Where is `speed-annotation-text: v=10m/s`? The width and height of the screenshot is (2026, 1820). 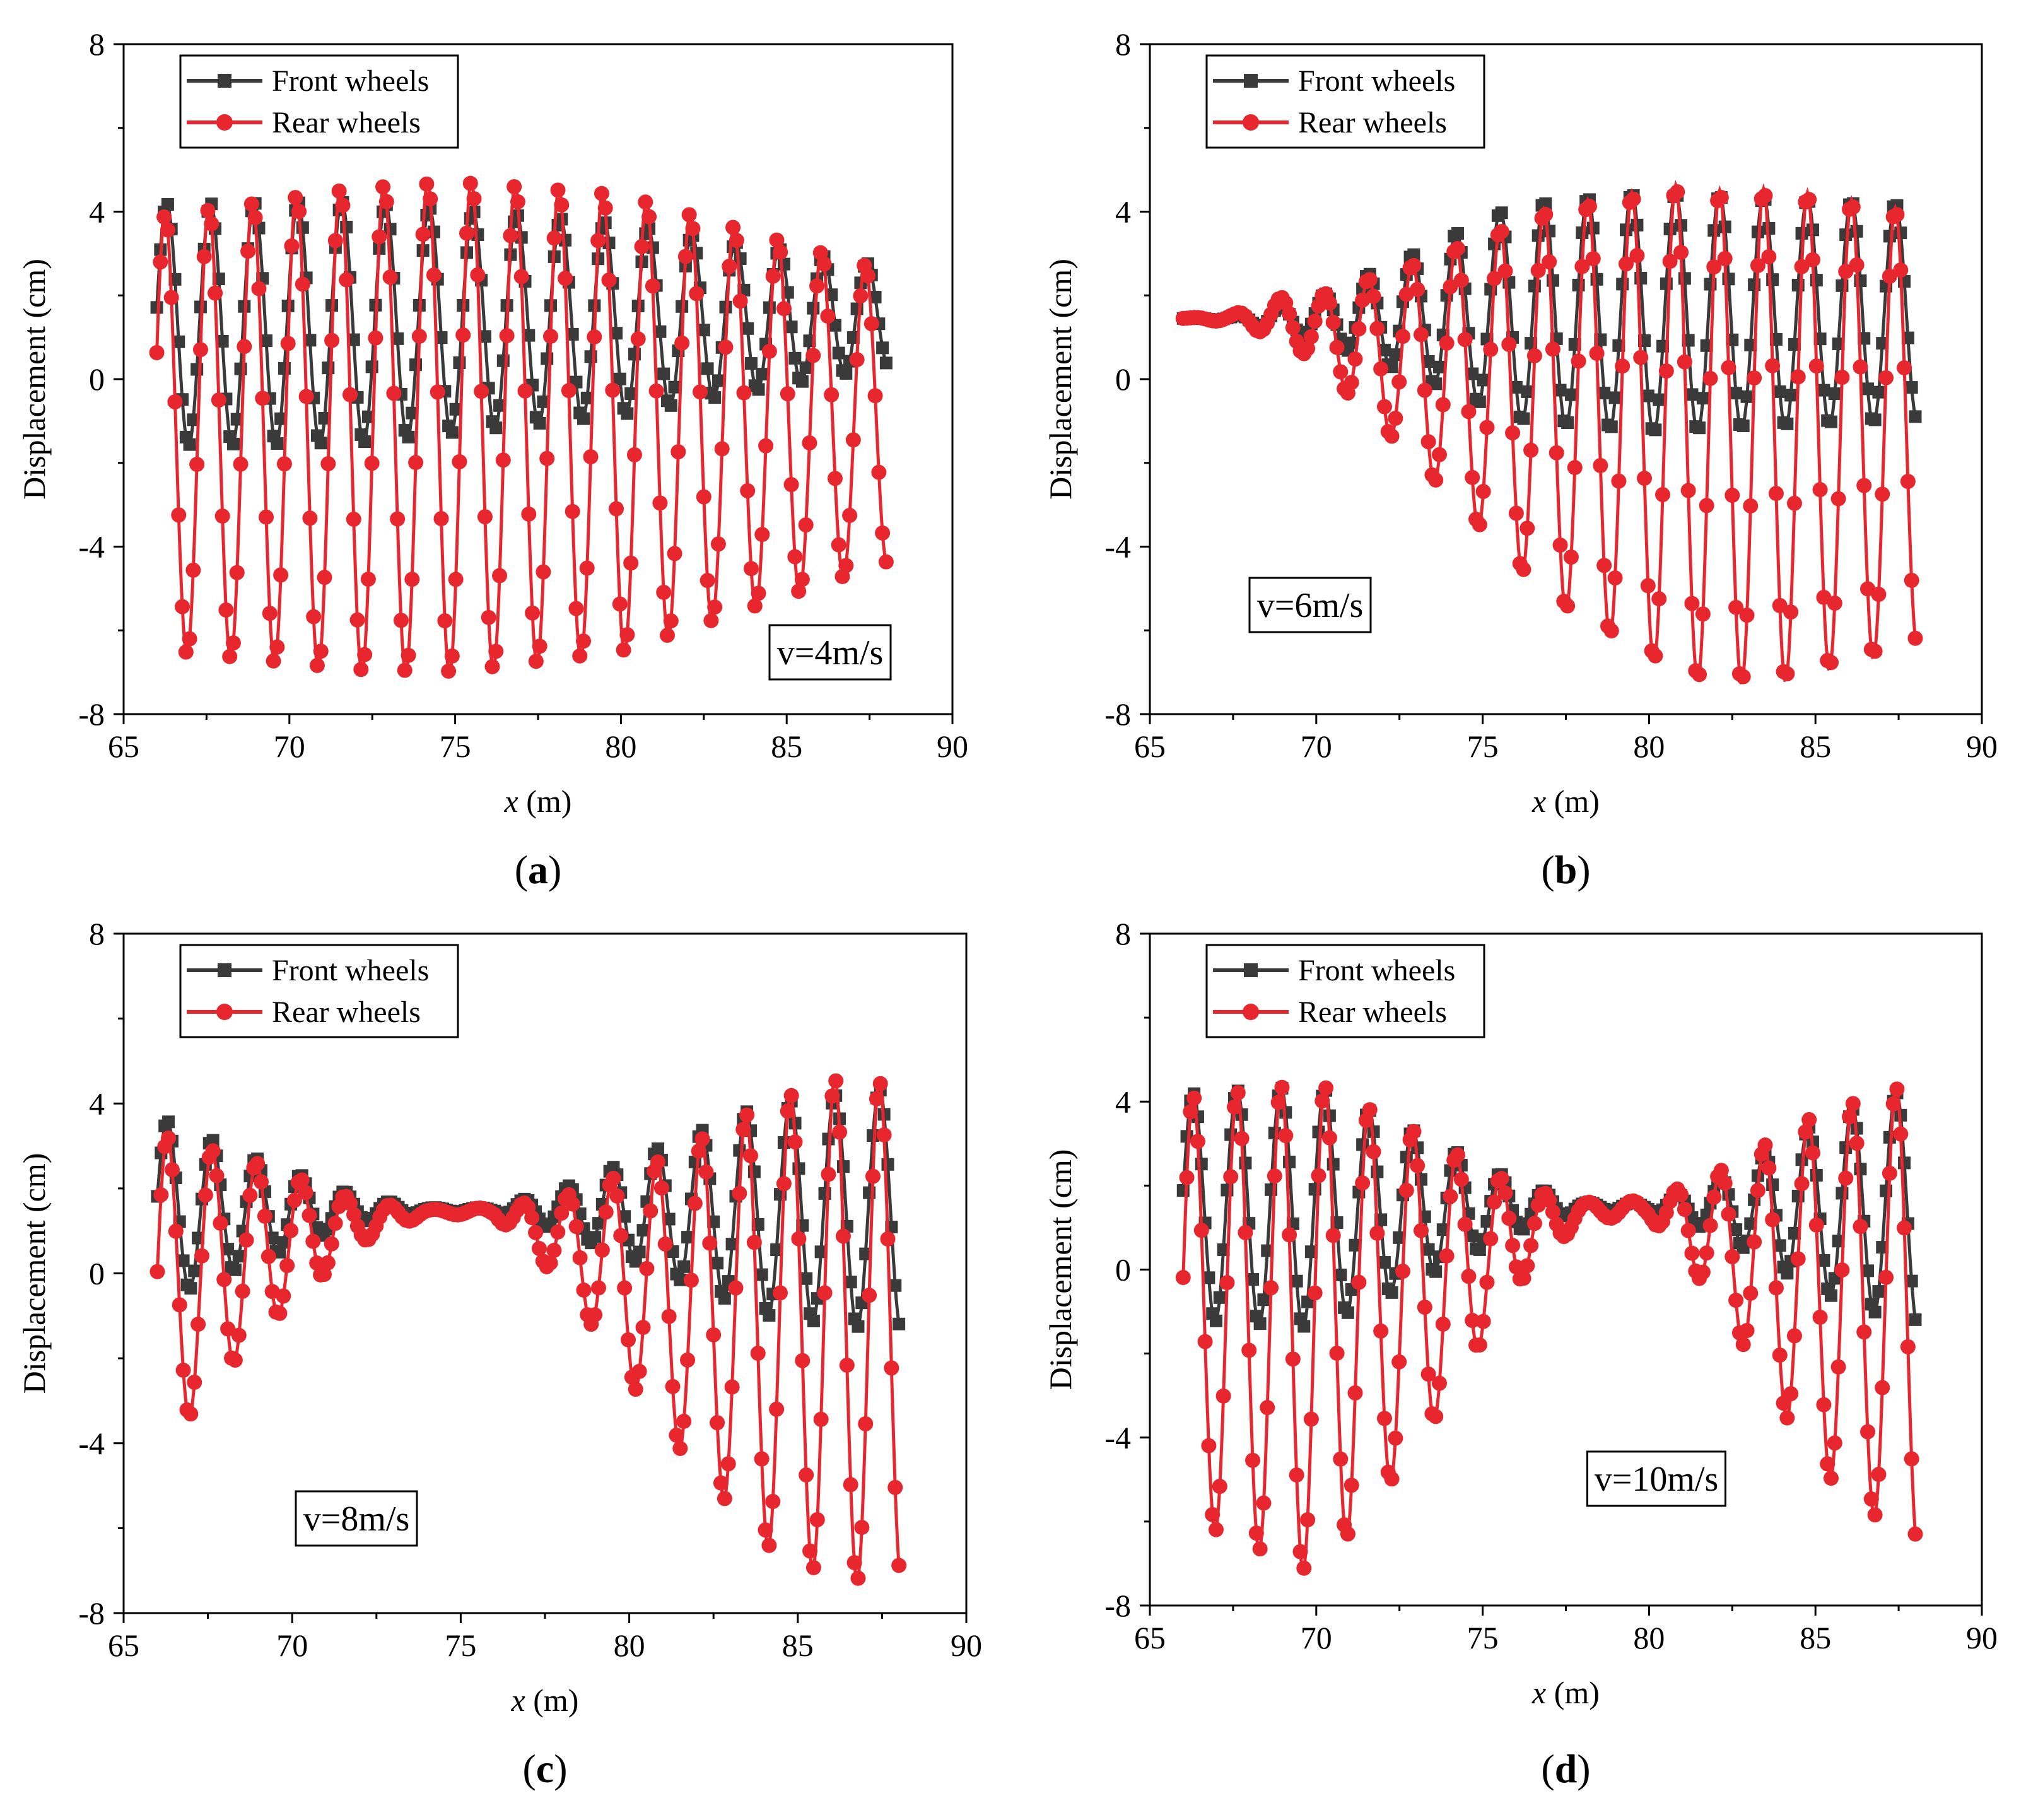
speed-annotation-text: v=10m/s is located at coordinates (1657, 1479).